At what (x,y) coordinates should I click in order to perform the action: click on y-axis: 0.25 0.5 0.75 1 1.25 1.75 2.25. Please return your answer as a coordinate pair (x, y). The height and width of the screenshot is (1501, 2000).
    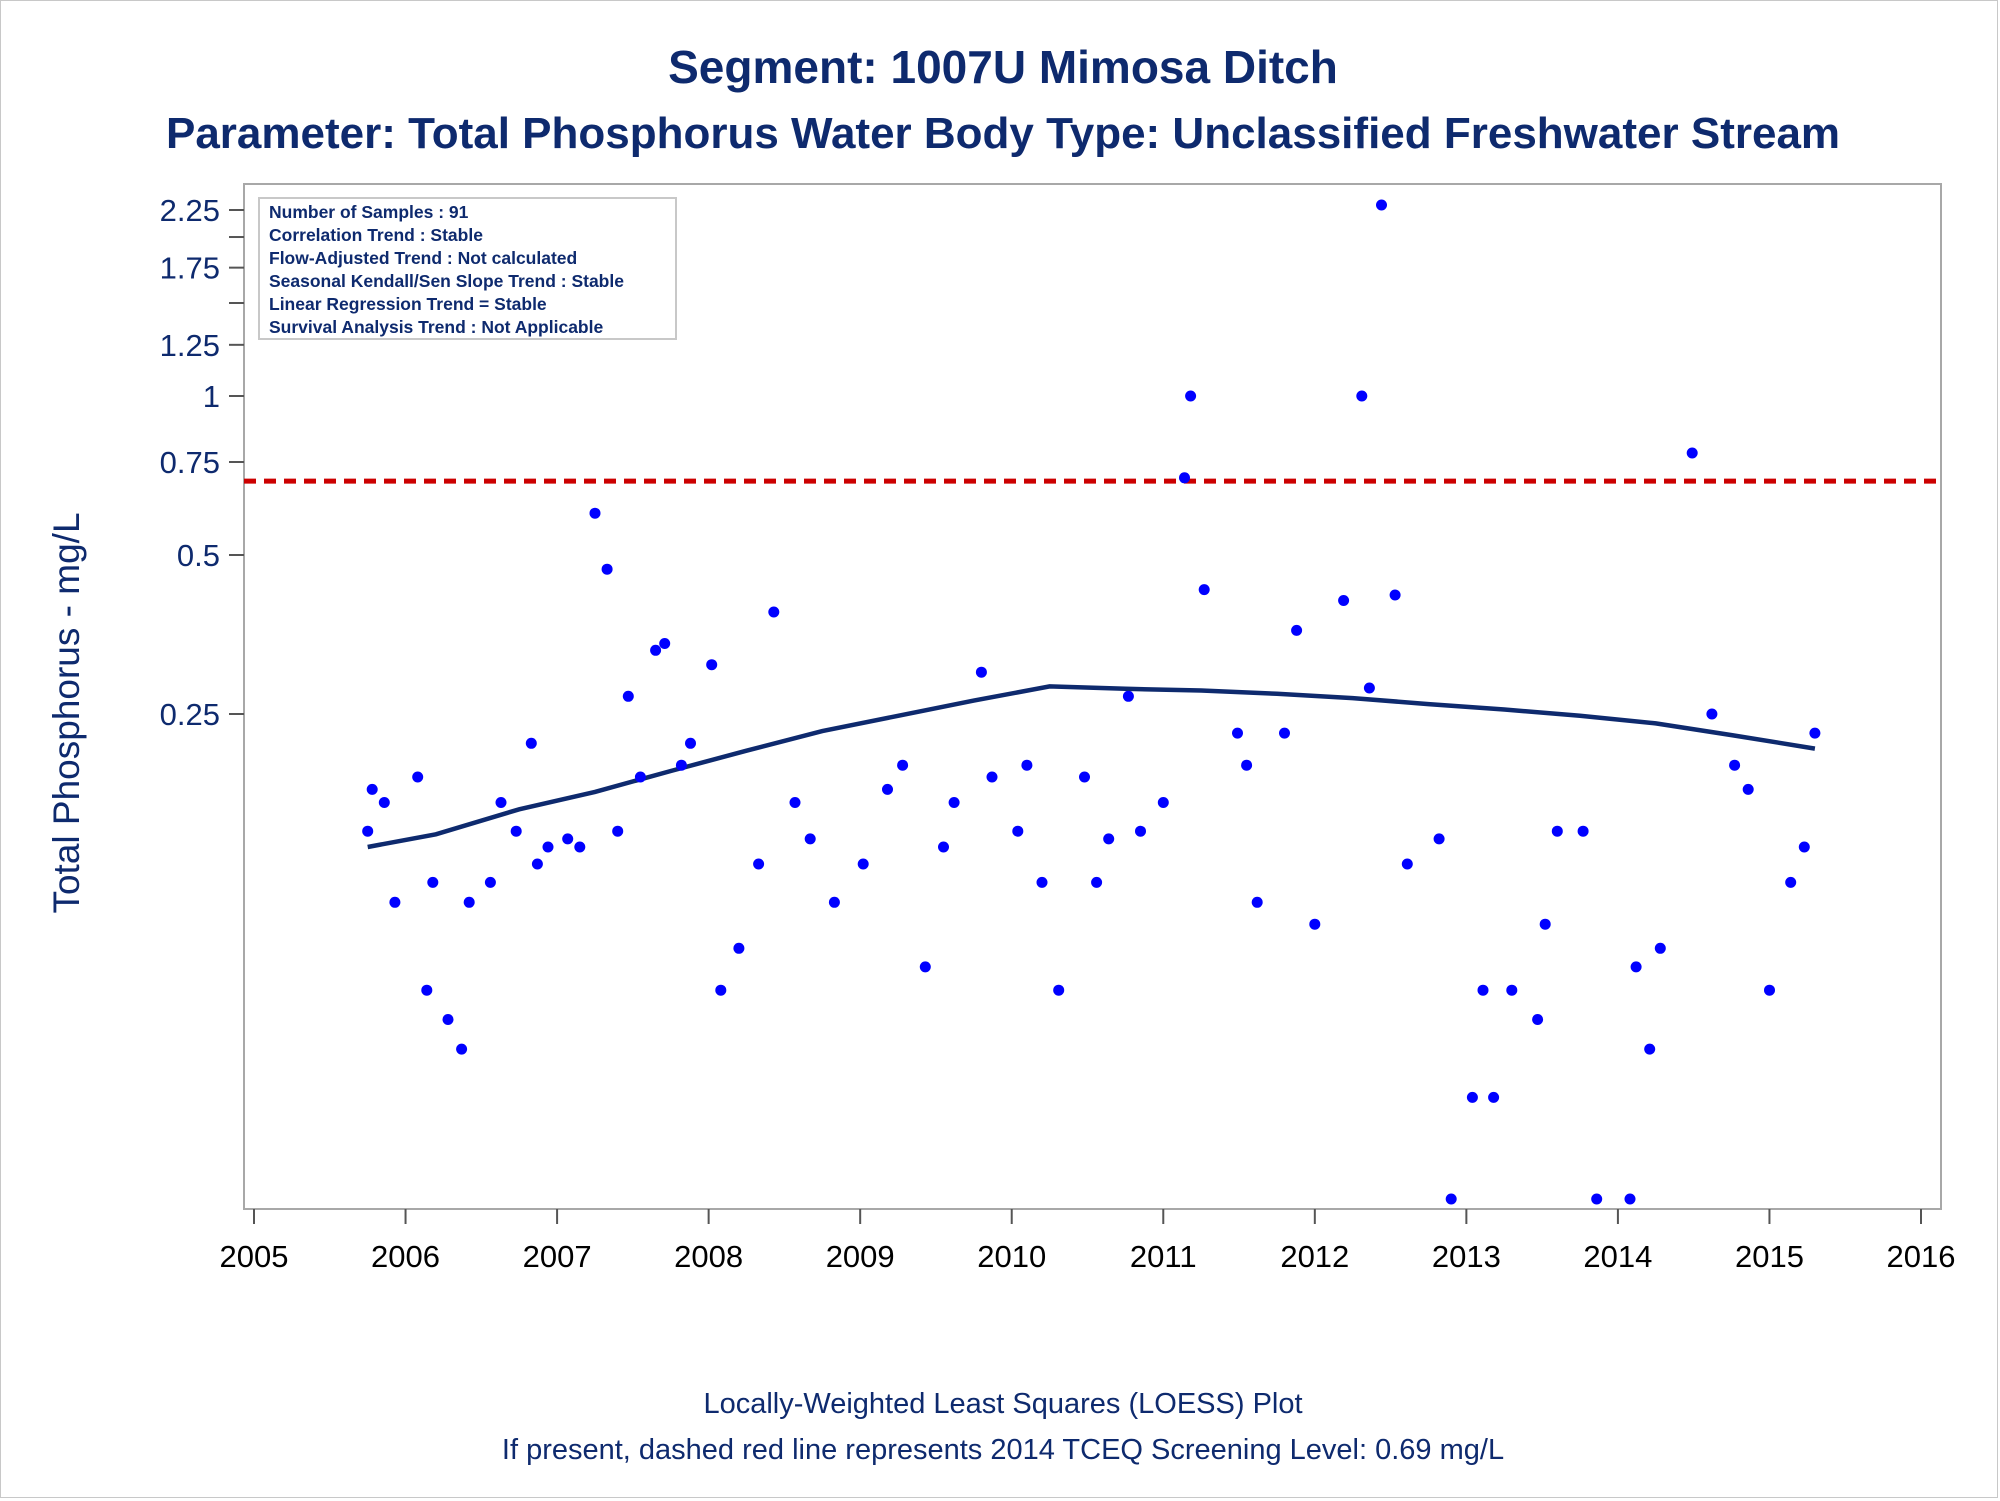
    Looking at the image, I should click on (202, 462).